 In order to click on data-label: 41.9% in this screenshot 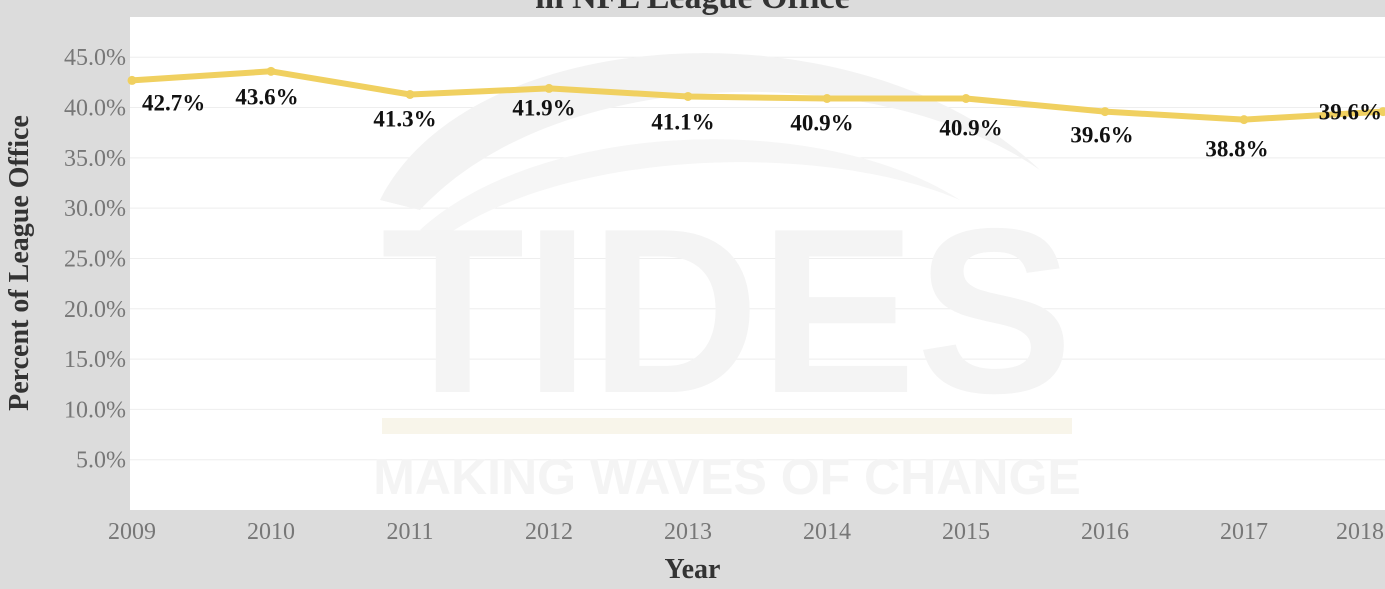, I will do `click(543, 107)`.